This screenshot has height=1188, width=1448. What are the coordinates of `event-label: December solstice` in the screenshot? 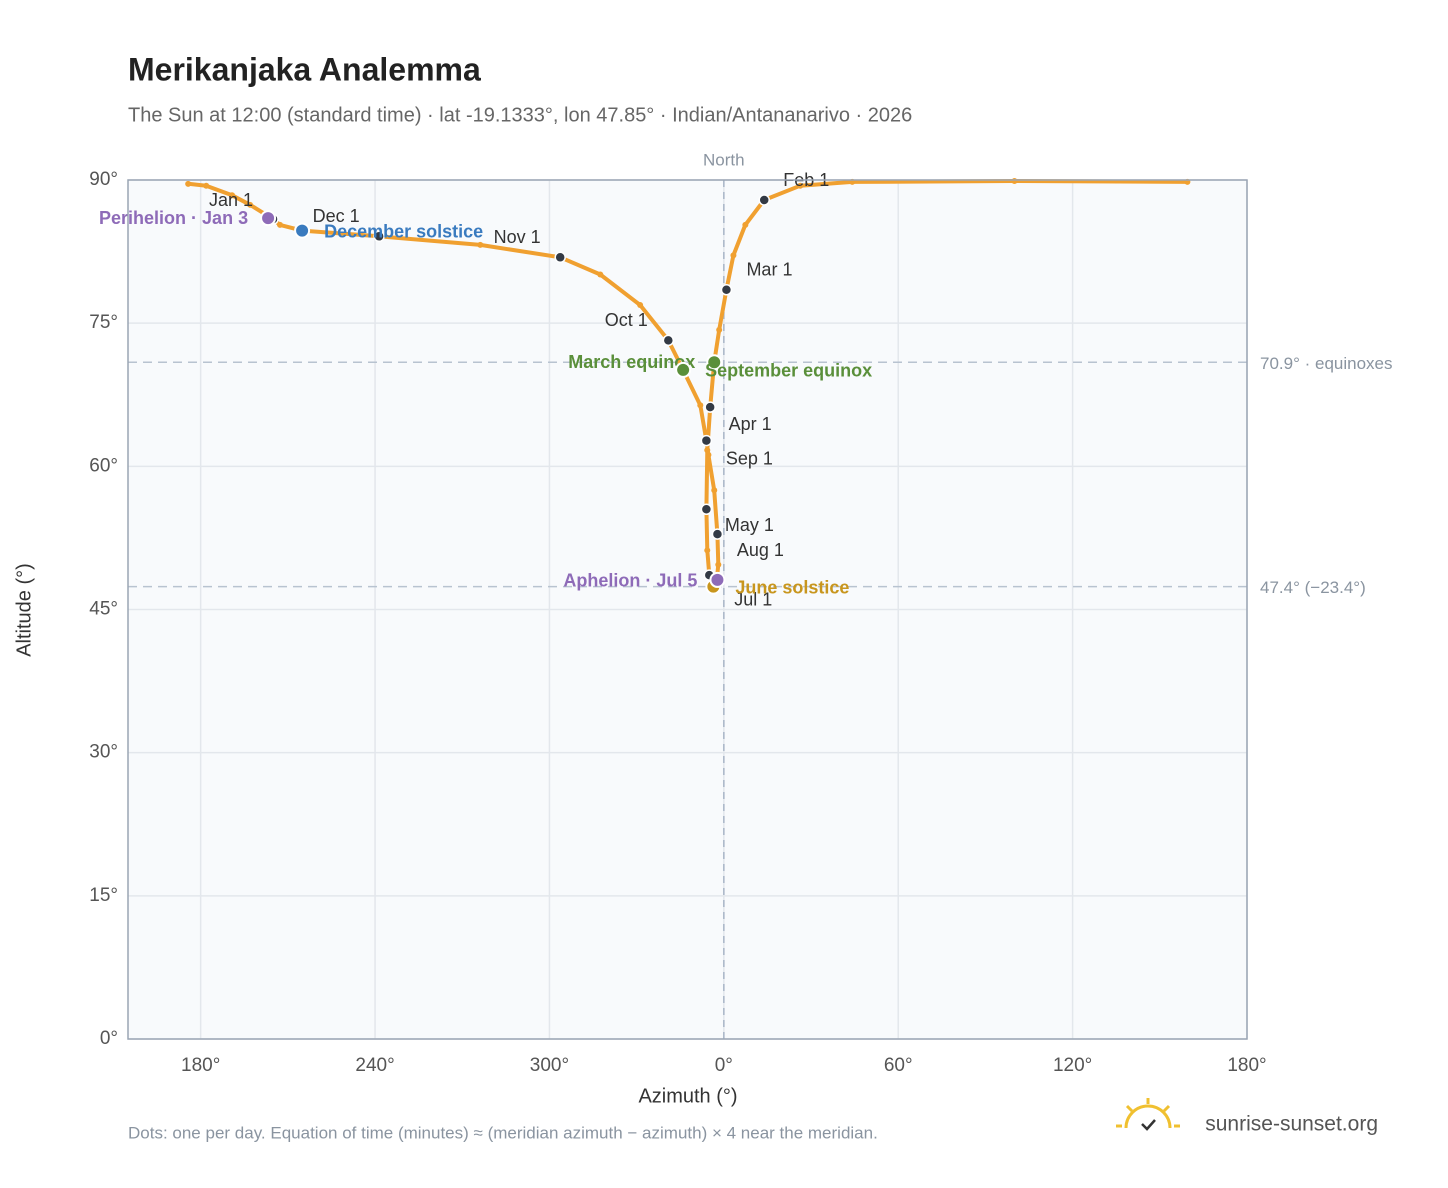 It's located at (403, 231).